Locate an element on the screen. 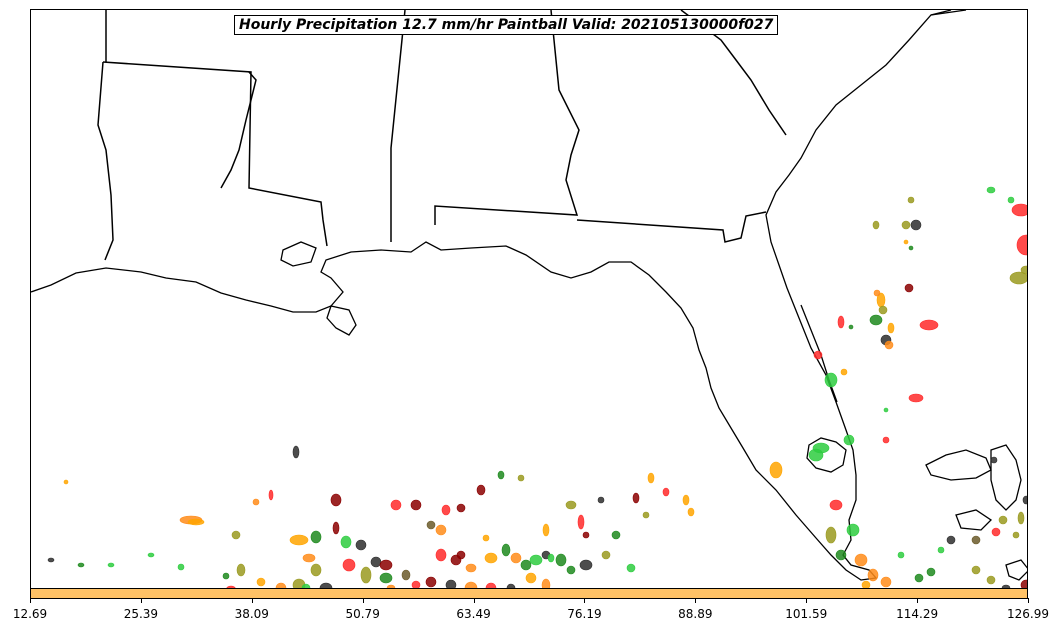 Image resolution: width=1062 pixels, height=633 pixels. colorbar-tick-label: 88.89 is located at coordinates (695, 614).